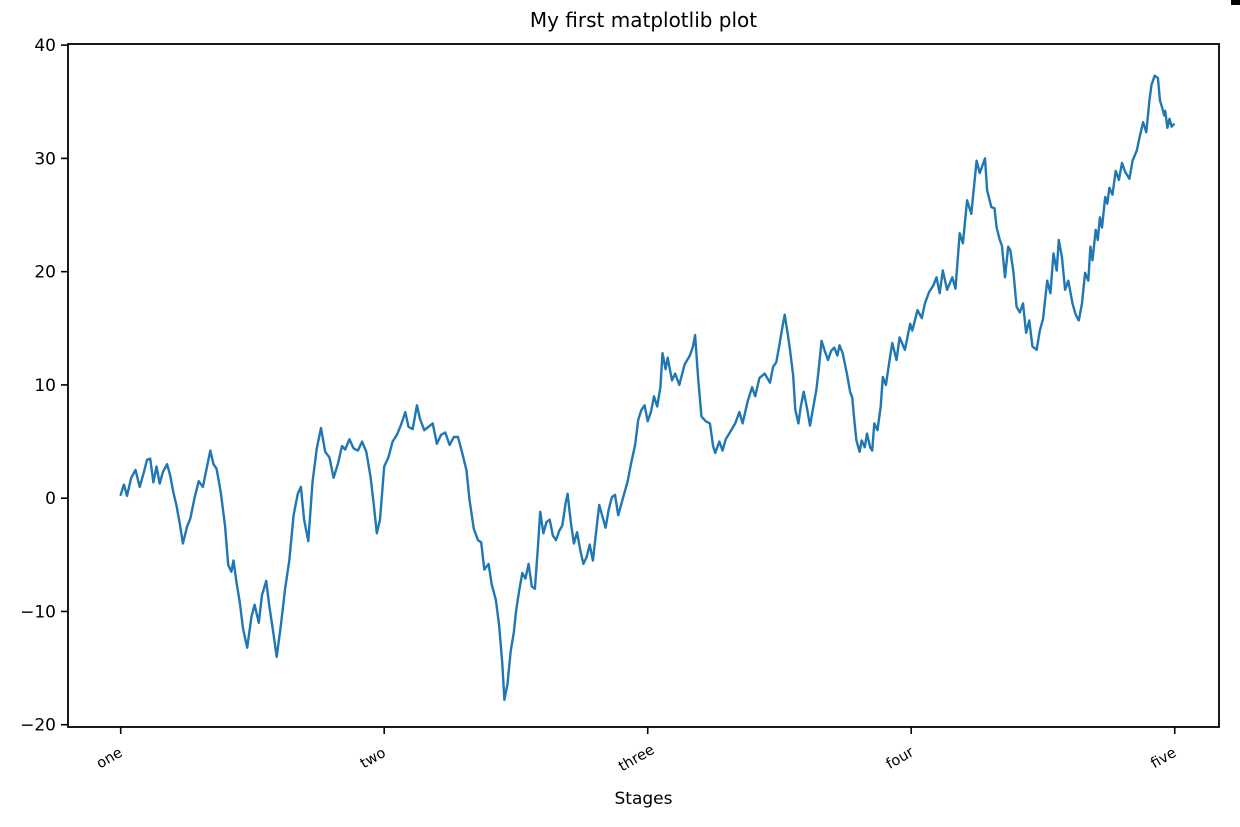  What do you see at coordinates (45, 273) in the screenshot?
I see `y-tick-label: 20` at bounding box center [45, 273].